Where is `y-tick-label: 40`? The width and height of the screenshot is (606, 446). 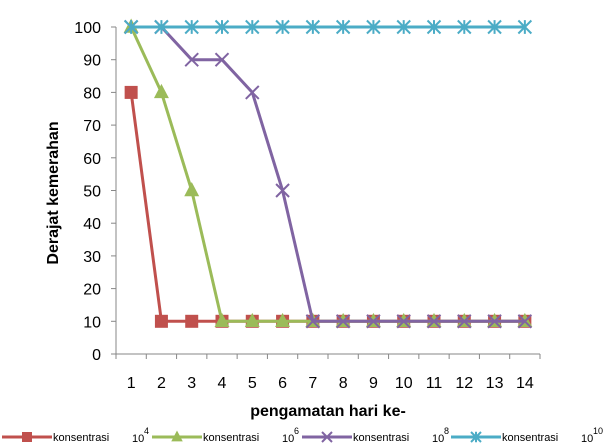 y-tick-label: 40 is located at coordinates (92, 224).